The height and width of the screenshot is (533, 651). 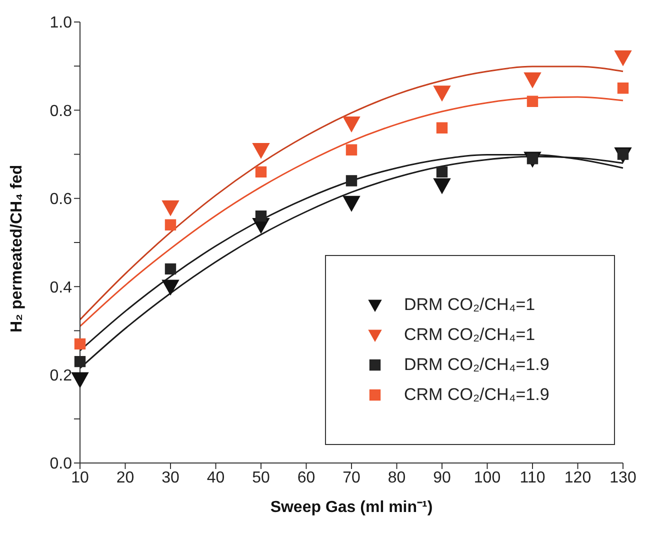 I want to click on x-tick-label: 80, so click(x=397, y=477).